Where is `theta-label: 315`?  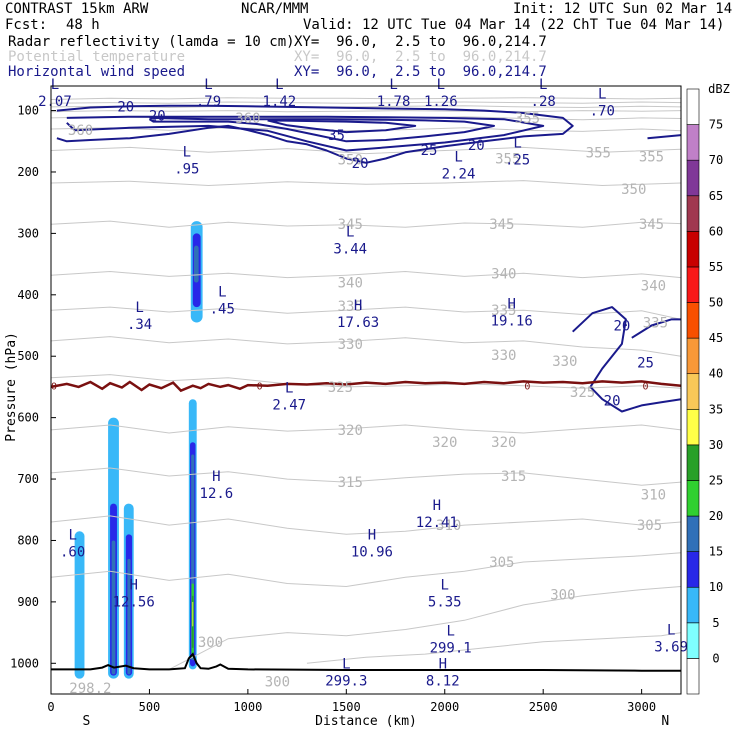
theta-label: 315 is located at coordinates (350, 483).